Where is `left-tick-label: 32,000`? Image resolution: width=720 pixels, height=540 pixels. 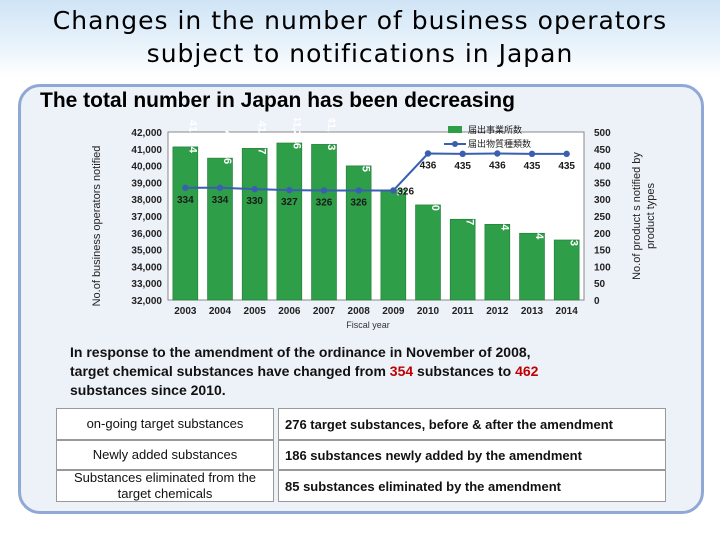 left-tick-label: 32,000 is located at coordinates (146, 301).